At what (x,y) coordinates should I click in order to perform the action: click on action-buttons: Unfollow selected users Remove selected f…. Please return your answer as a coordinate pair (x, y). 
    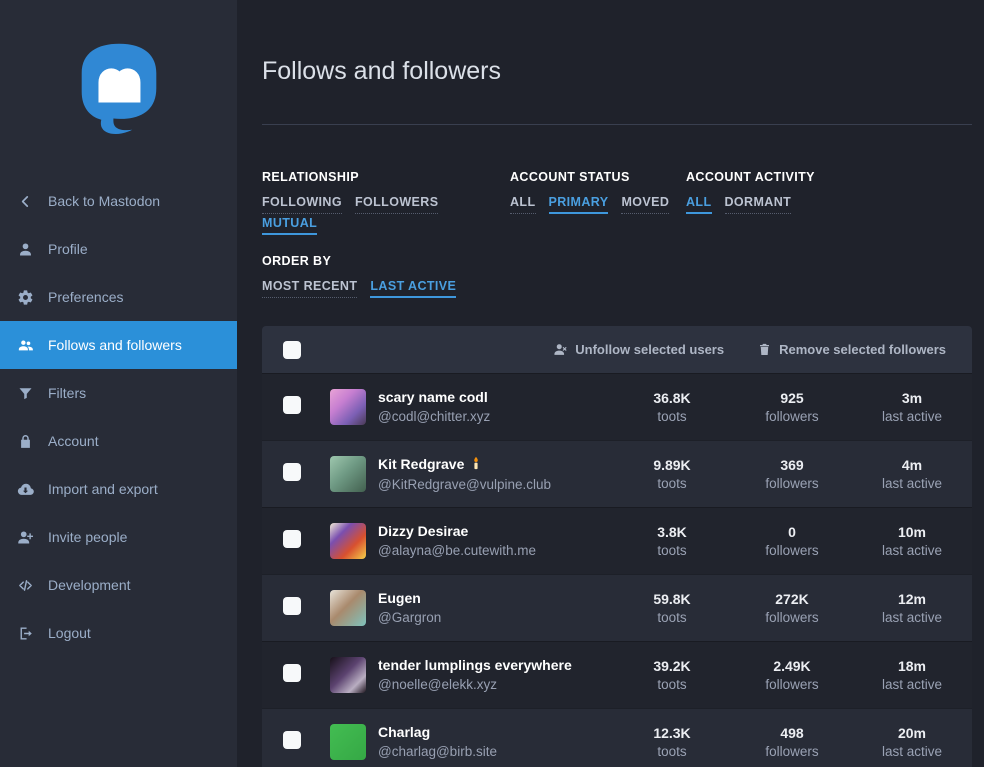
    Looking at the image, I should click on (762, 349).